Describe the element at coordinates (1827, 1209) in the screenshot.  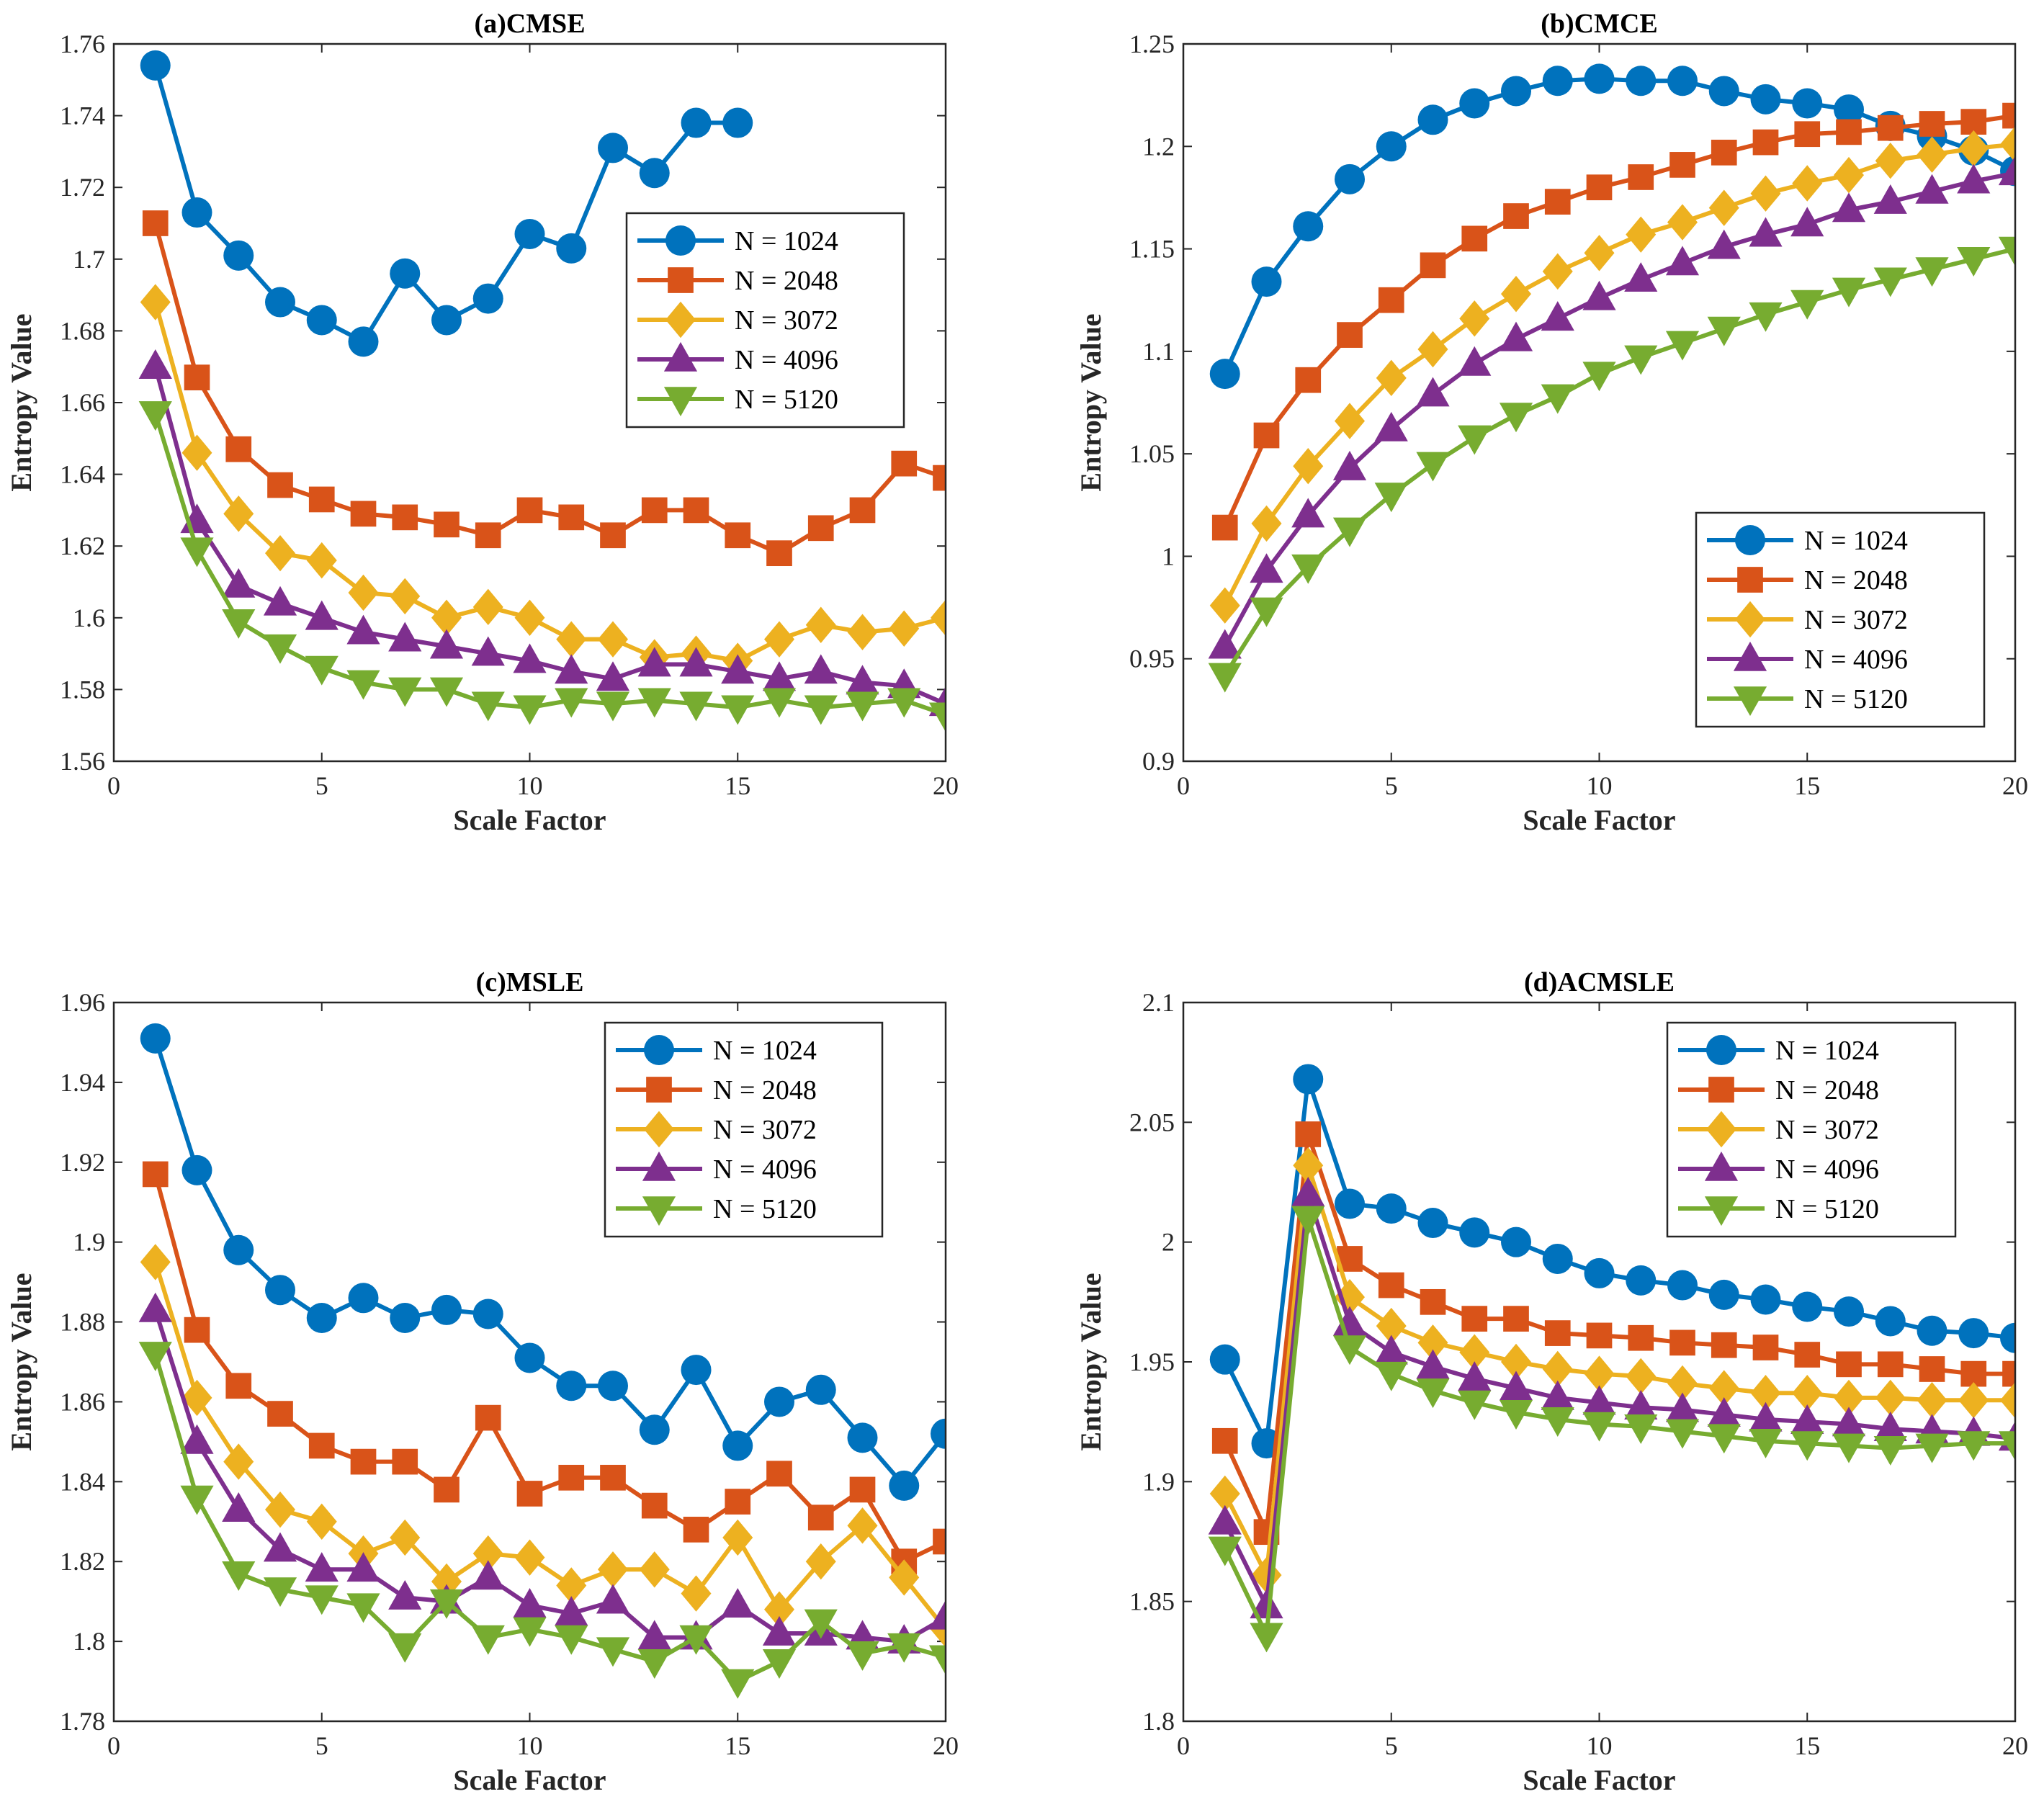
I see `legend-entry: N = 5120` at that location.